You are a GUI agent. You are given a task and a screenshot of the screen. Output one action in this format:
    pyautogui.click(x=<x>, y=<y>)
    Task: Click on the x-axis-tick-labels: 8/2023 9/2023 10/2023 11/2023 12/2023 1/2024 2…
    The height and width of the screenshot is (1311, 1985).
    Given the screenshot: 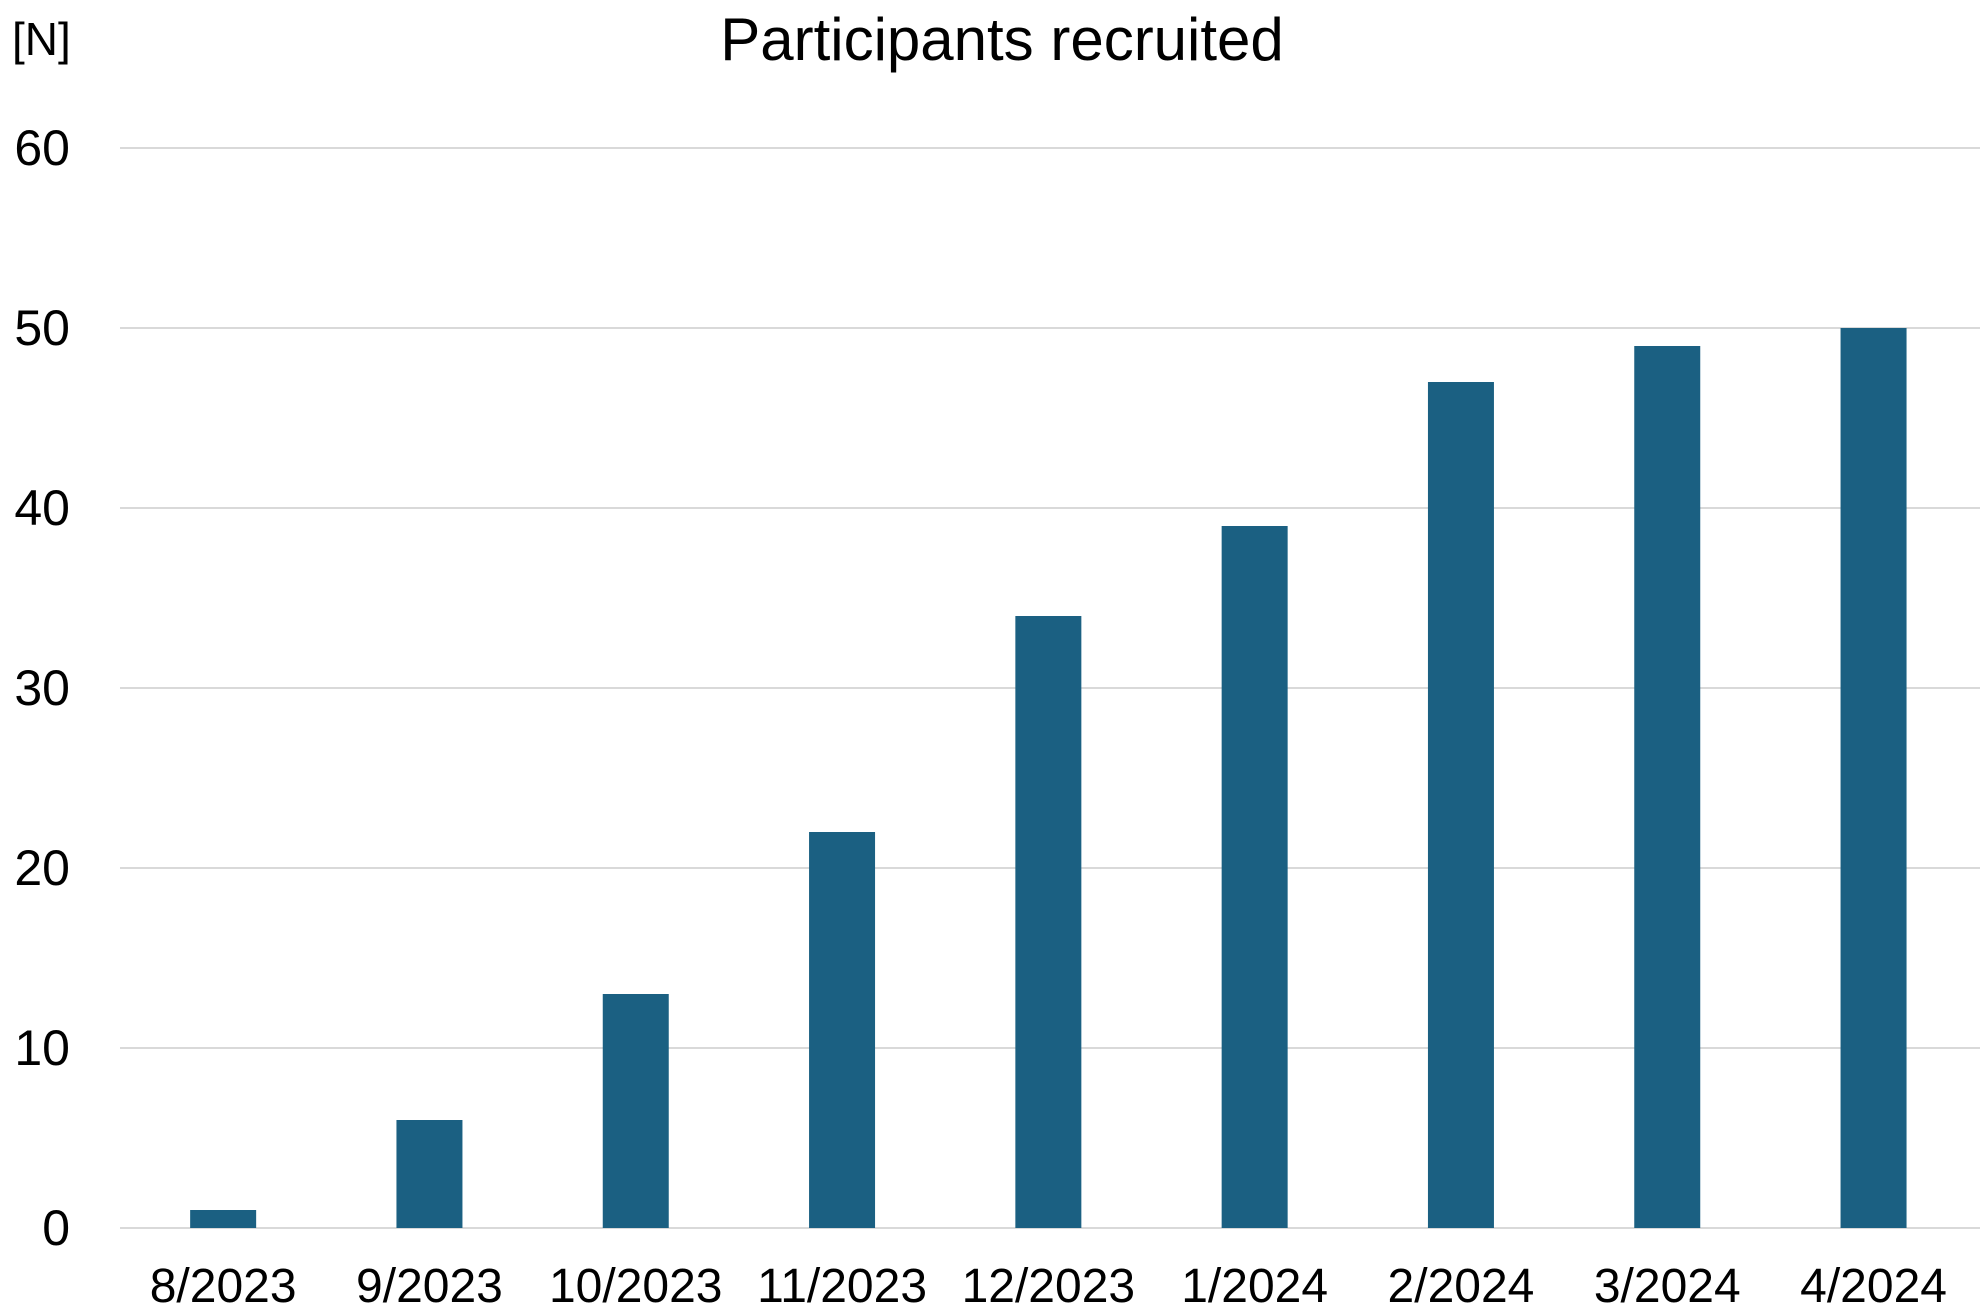 What is the action you would take?
    pyautogui.click(x=1048, y=1285)
    